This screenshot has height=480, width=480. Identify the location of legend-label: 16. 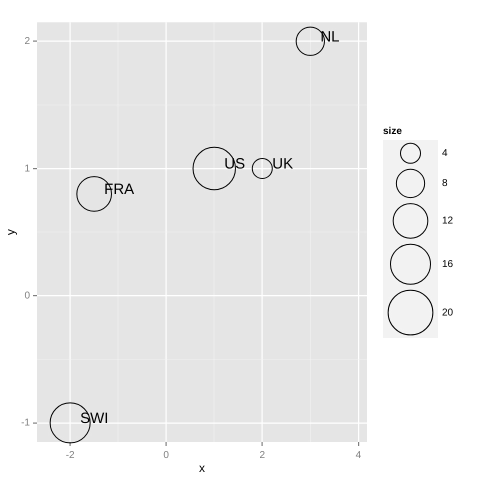
(448, 264).